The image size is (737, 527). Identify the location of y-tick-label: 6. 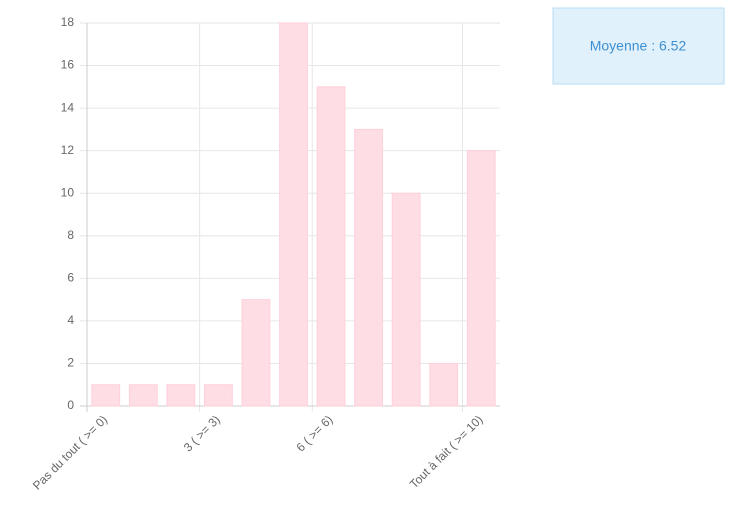
(70, 278).